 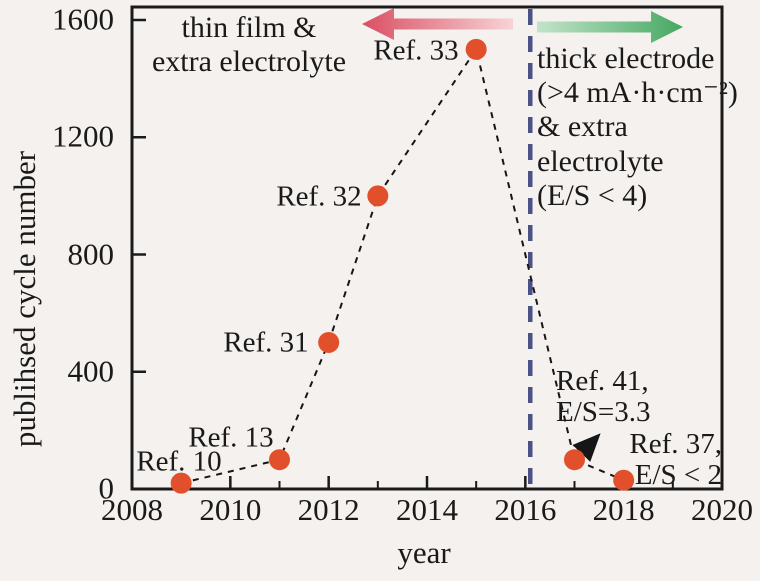 What do you see at coordinates (266, 342) in the screenshot?
I see `point-label: Ref. 31` at bounding box center [266, 342].